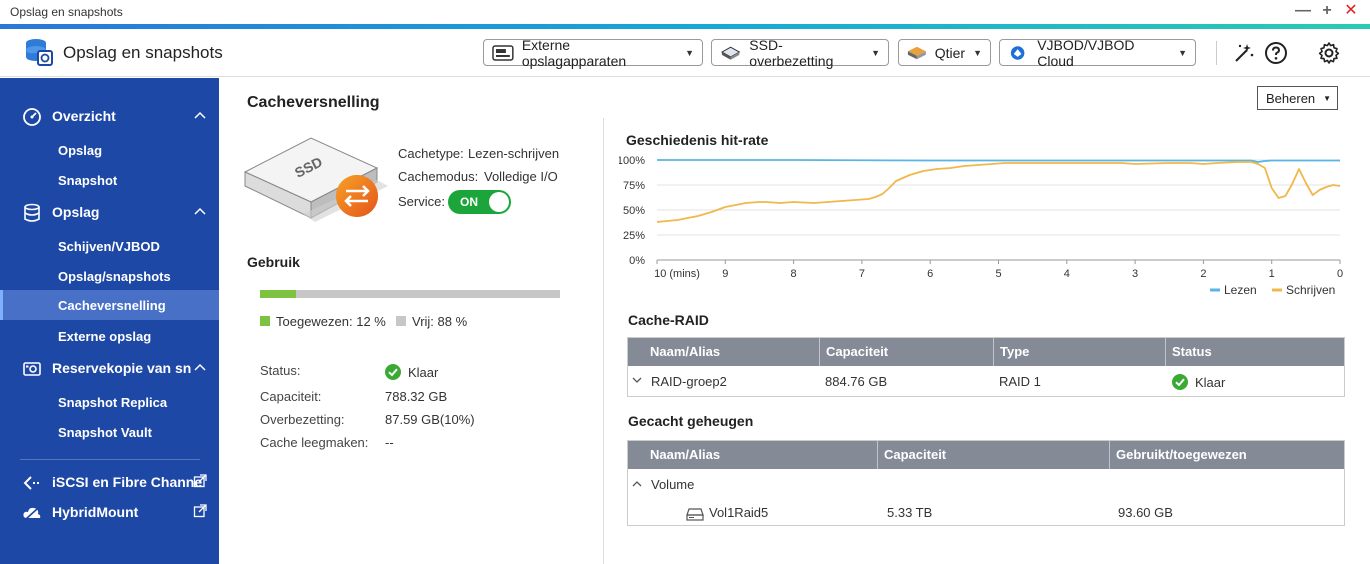 This screenshot has height=564, width=1370. What do you see at coordinates (499, 202) in the screenshot?
I see `toggle-knob` at bounding box center [499, 202].